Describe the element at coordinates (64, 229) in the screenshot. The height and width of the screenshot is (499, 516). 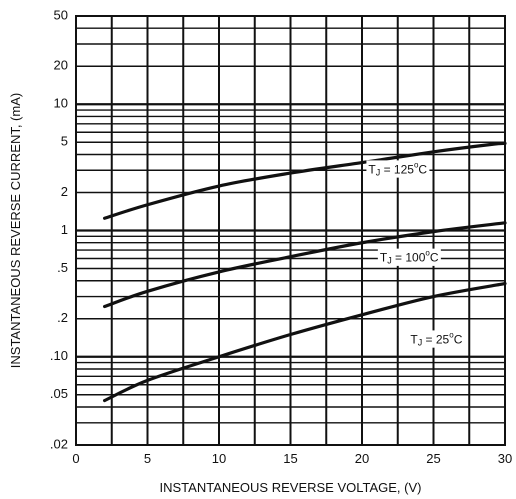
I see `y-tick-label: 1` at that location.